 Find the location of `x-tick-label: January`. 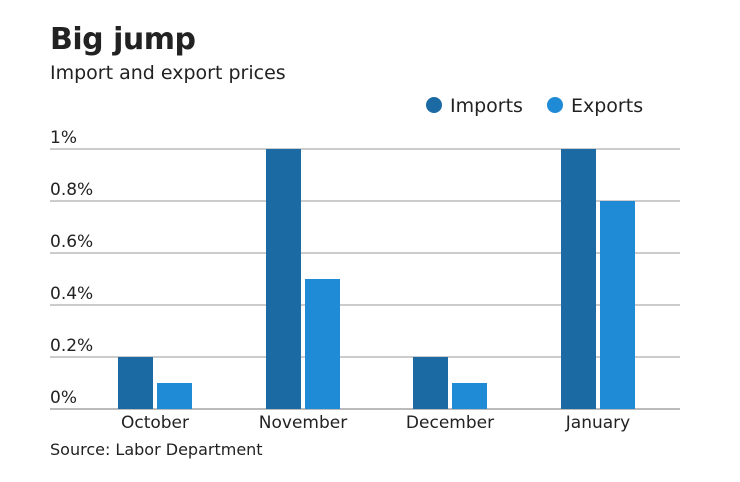

x-tick-label: January is located at coordinates (597, 423).